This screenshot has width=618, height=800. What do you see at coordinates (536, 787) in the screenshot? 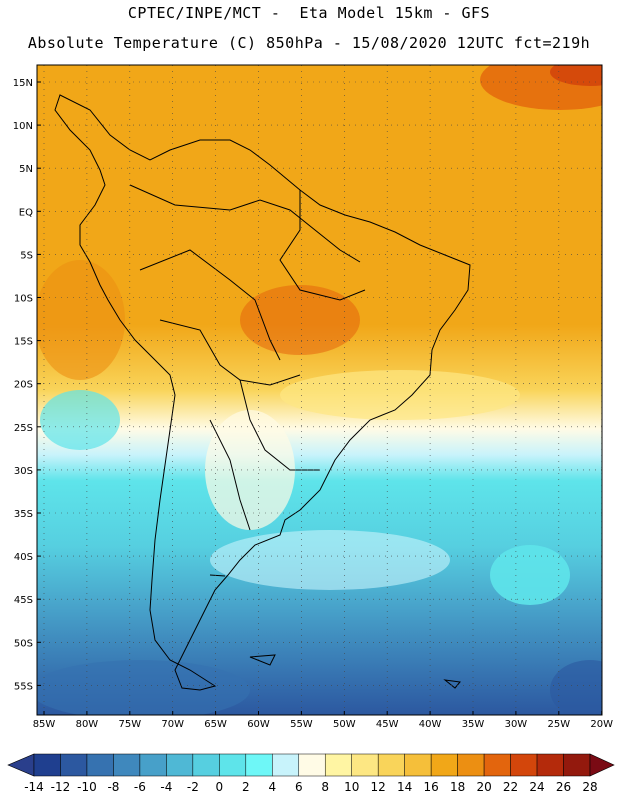
I see `colorbar-label: 24` at bounding box center [536, 787].